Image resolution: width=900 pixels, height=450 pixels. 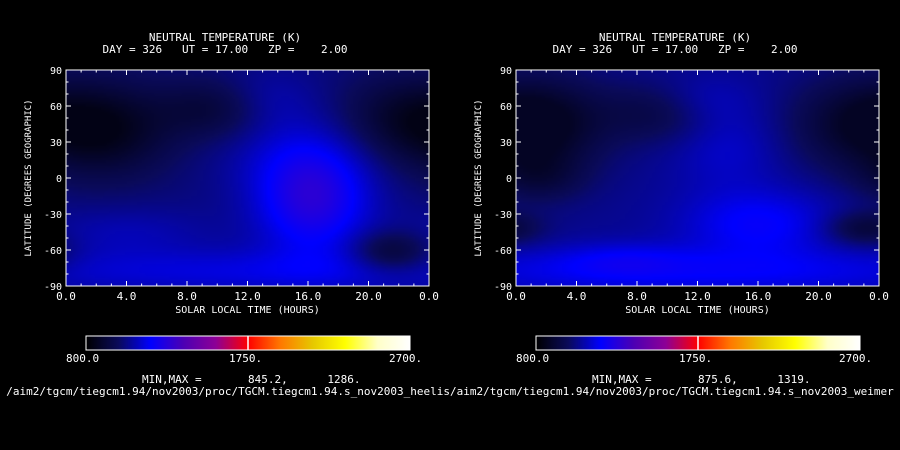 What do you see at coordinates (251, 379) in the screenshot?
I see `minmax-readout: MIN,MAX = 845.2, 1286.` at bounding box center [251, 379].